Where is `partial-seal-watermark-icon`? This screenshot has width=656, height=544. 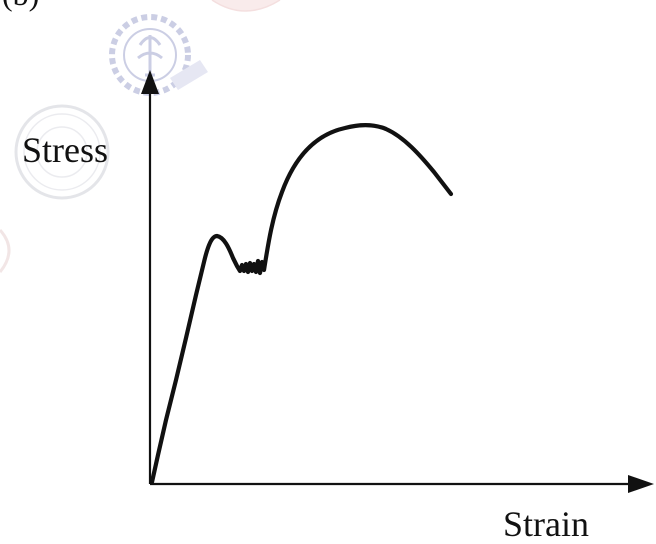 partial-seal-watermark-icon is located at coordinates (246, 6).